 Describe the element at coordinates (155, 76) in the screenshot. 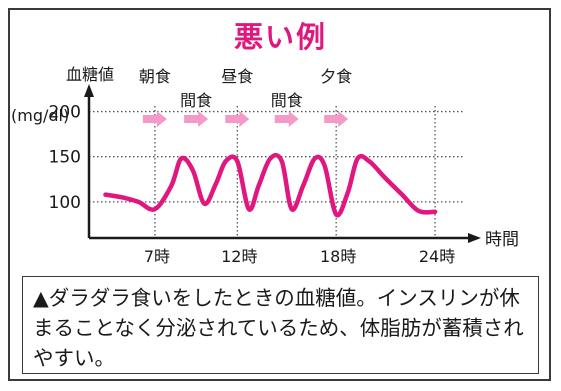

I see `meal-label: 朝食` at that location.